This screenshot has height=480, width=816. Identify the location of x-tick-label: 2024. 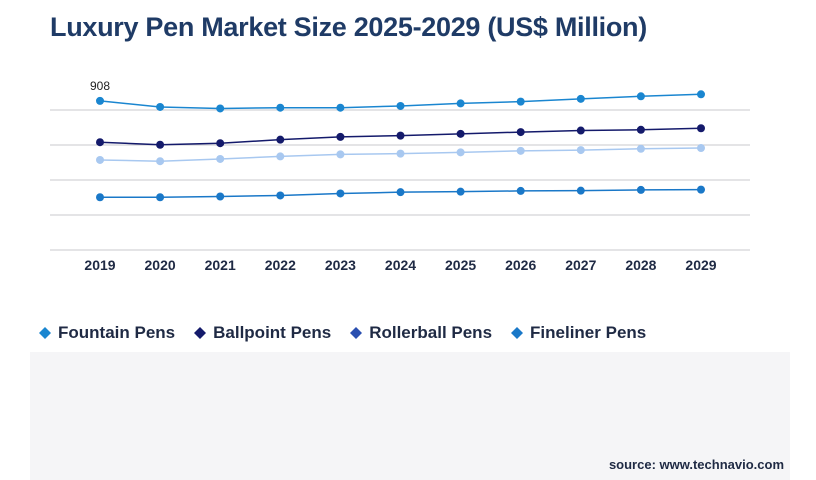
(400, 265).